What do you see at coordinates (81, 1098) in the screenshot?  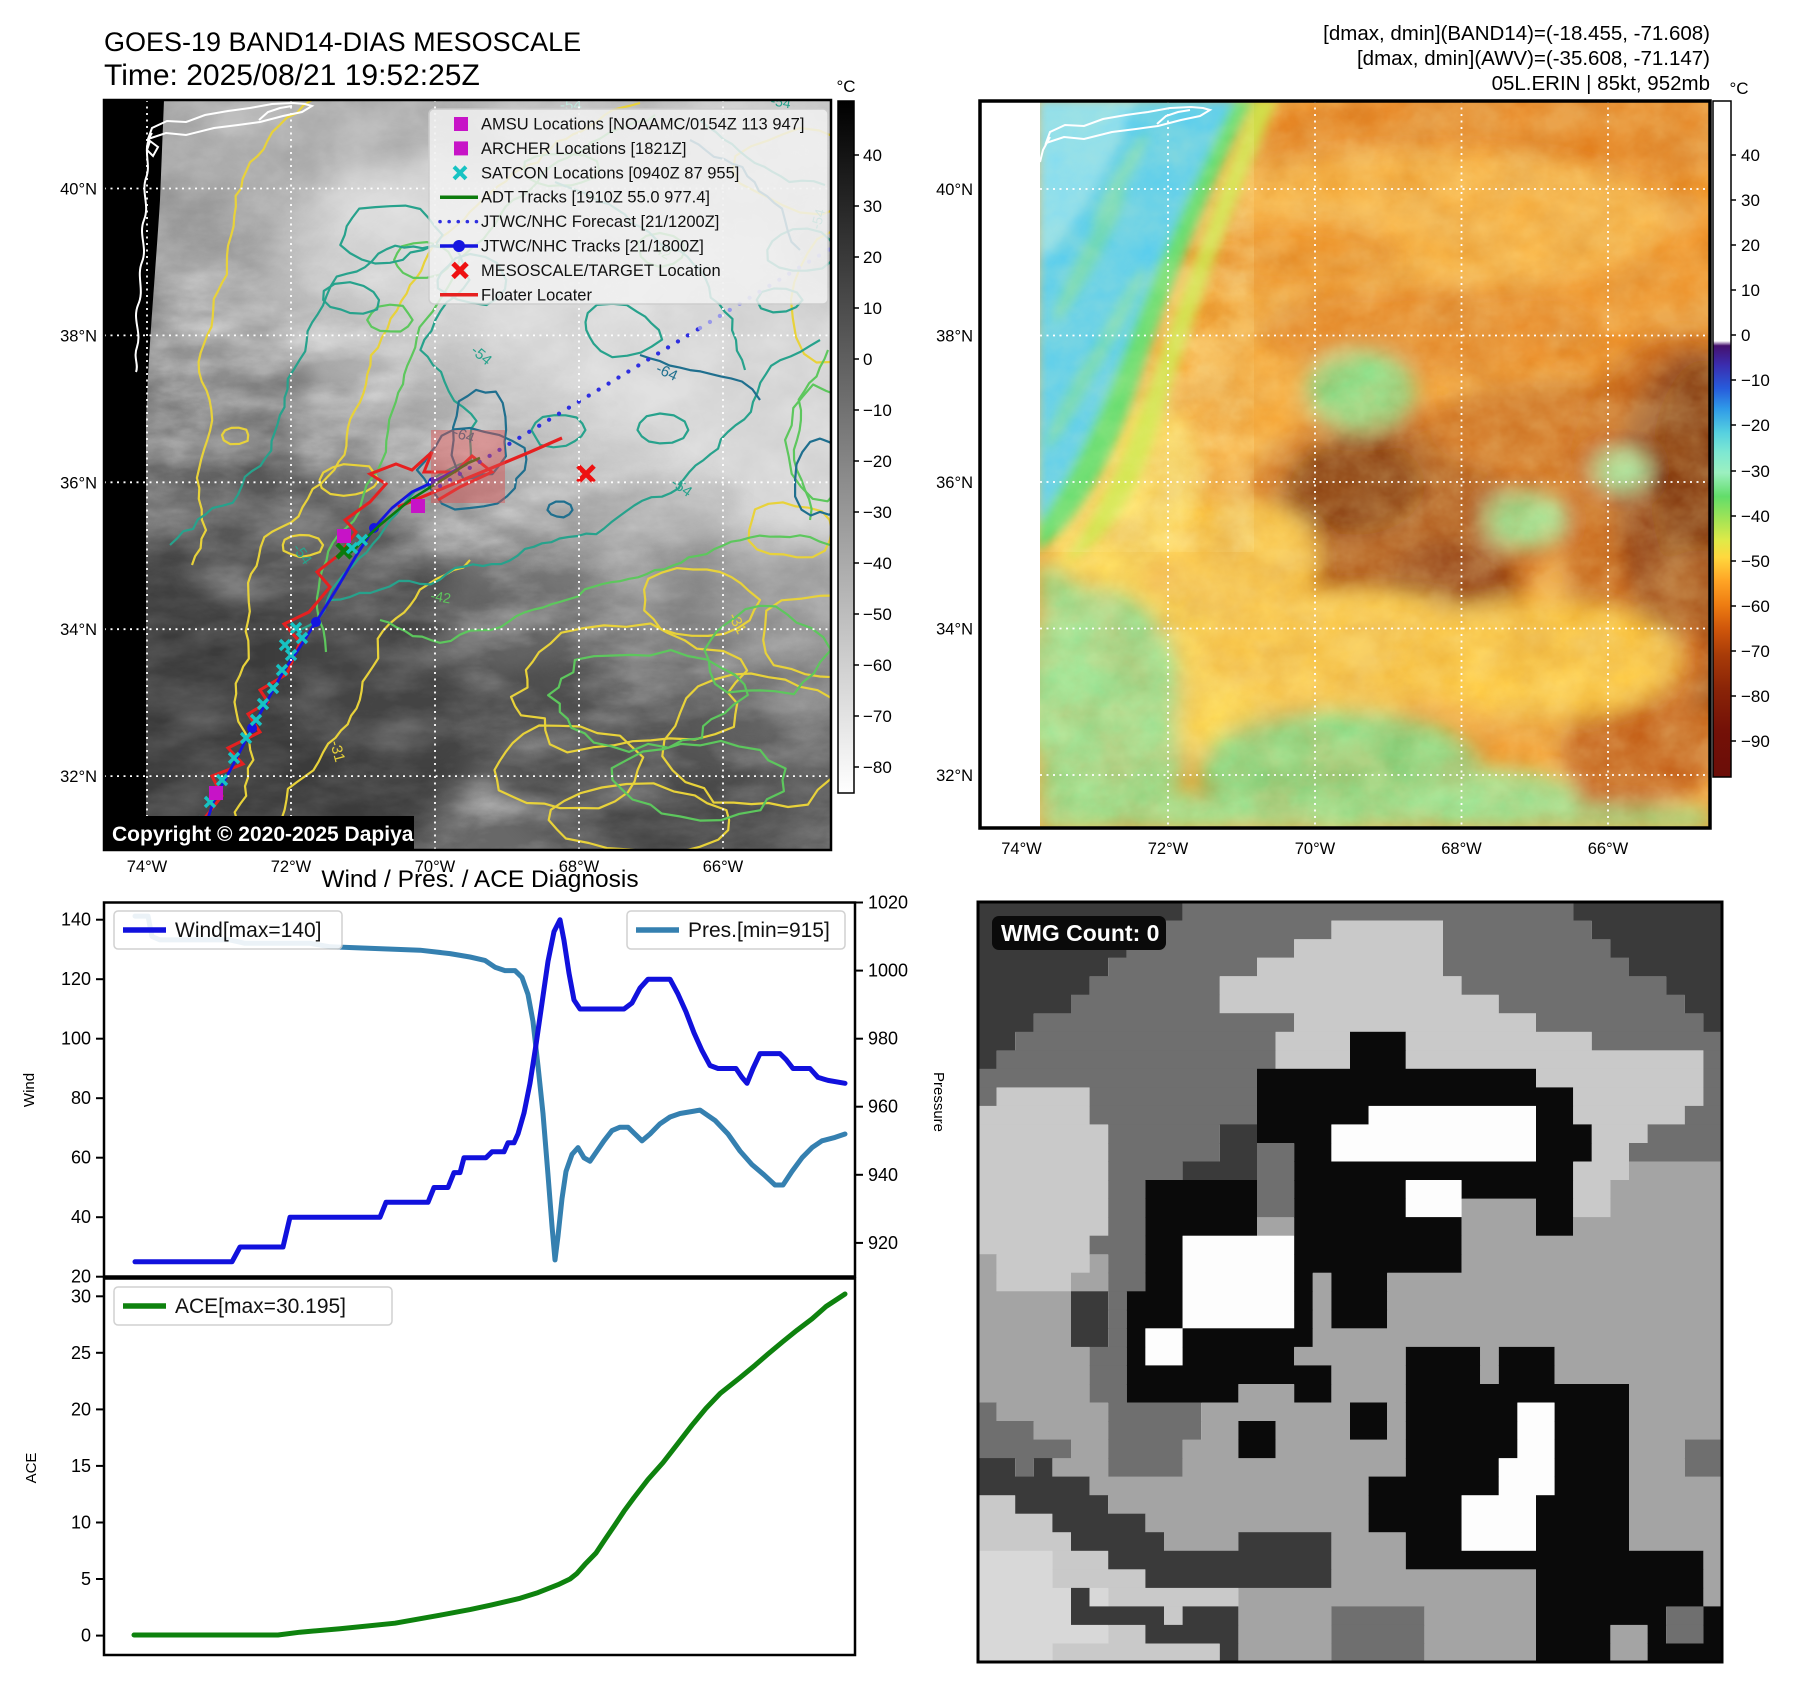 I see `svg-text: 80` at bounding box center [81, 1098].